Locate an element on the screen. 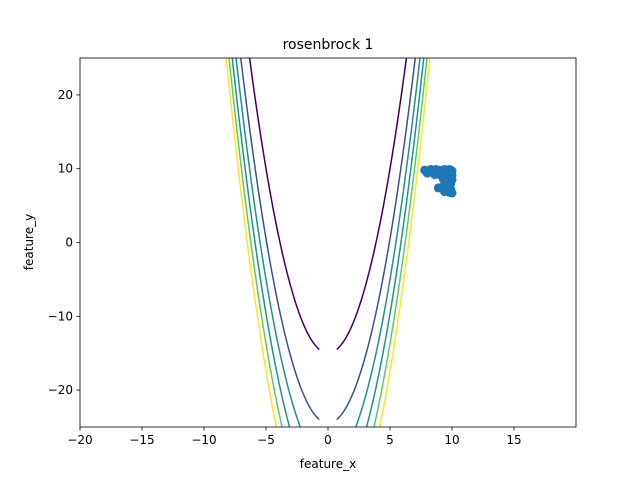 The height and width of the screenshot is (480, 640). y-tick-label: 10 is located at coordinates (65, 169).